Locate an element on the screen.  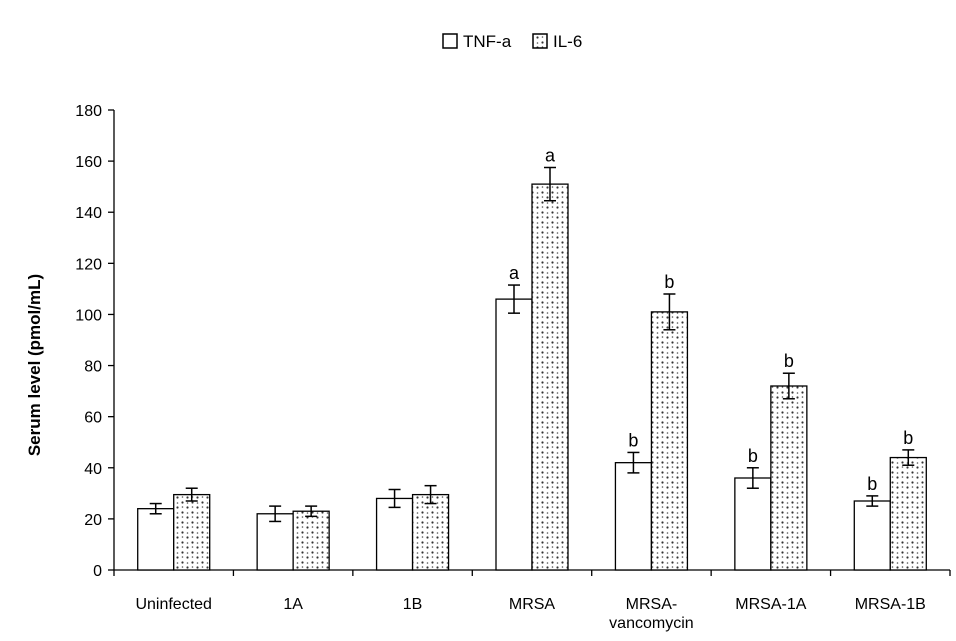
y-axis-title: Serum level (pmol/mL) is located at coordinates (34, 365).